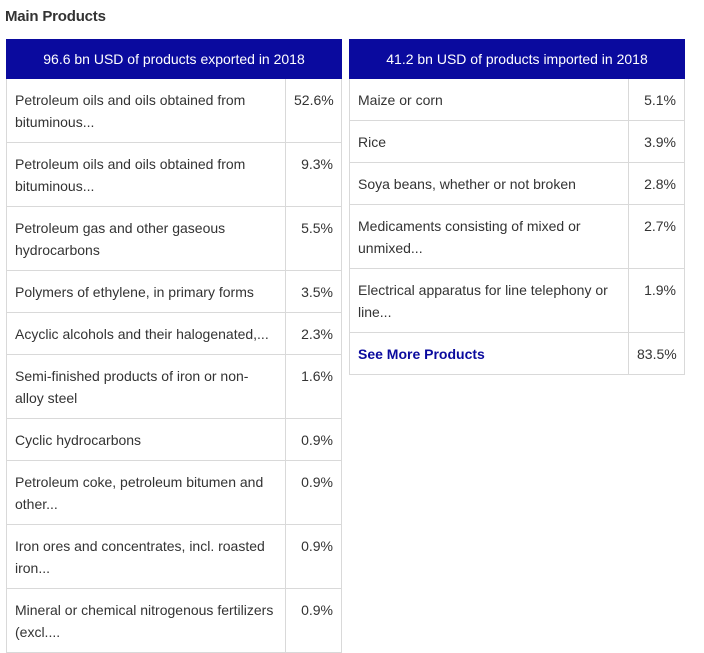 The width and height of the screenshot is (704, 653). I want to click on import-row: Soya beans, whether or not broken 2.8%, so click(517, 183).